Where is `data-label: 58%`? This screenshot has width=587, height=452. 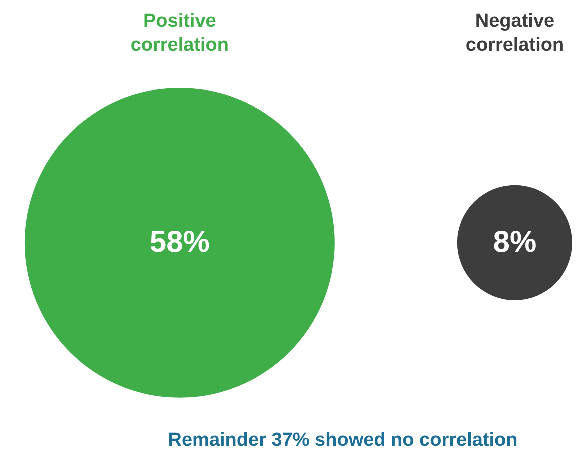
data-label: 58% is located at coordinates (180, 243).